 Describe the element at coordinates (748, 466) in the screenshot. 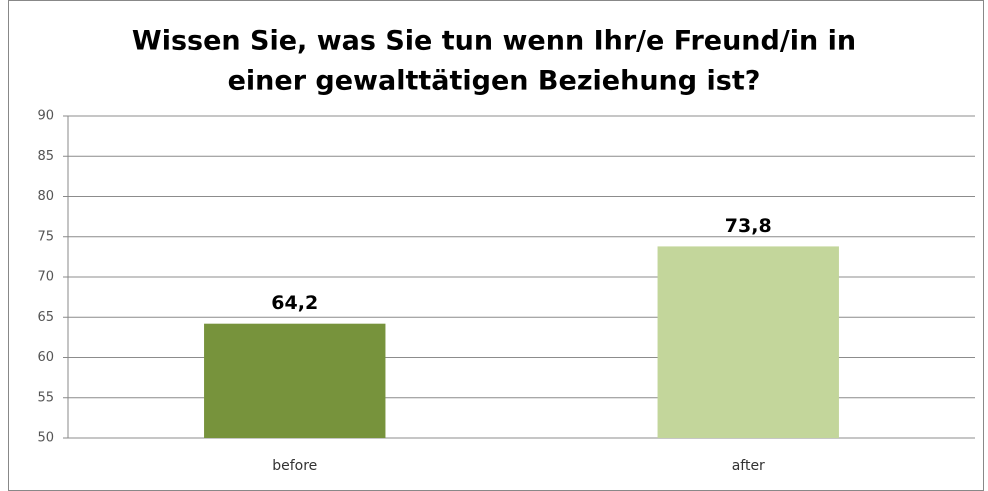

I see `x-tick-label: after` at that location.